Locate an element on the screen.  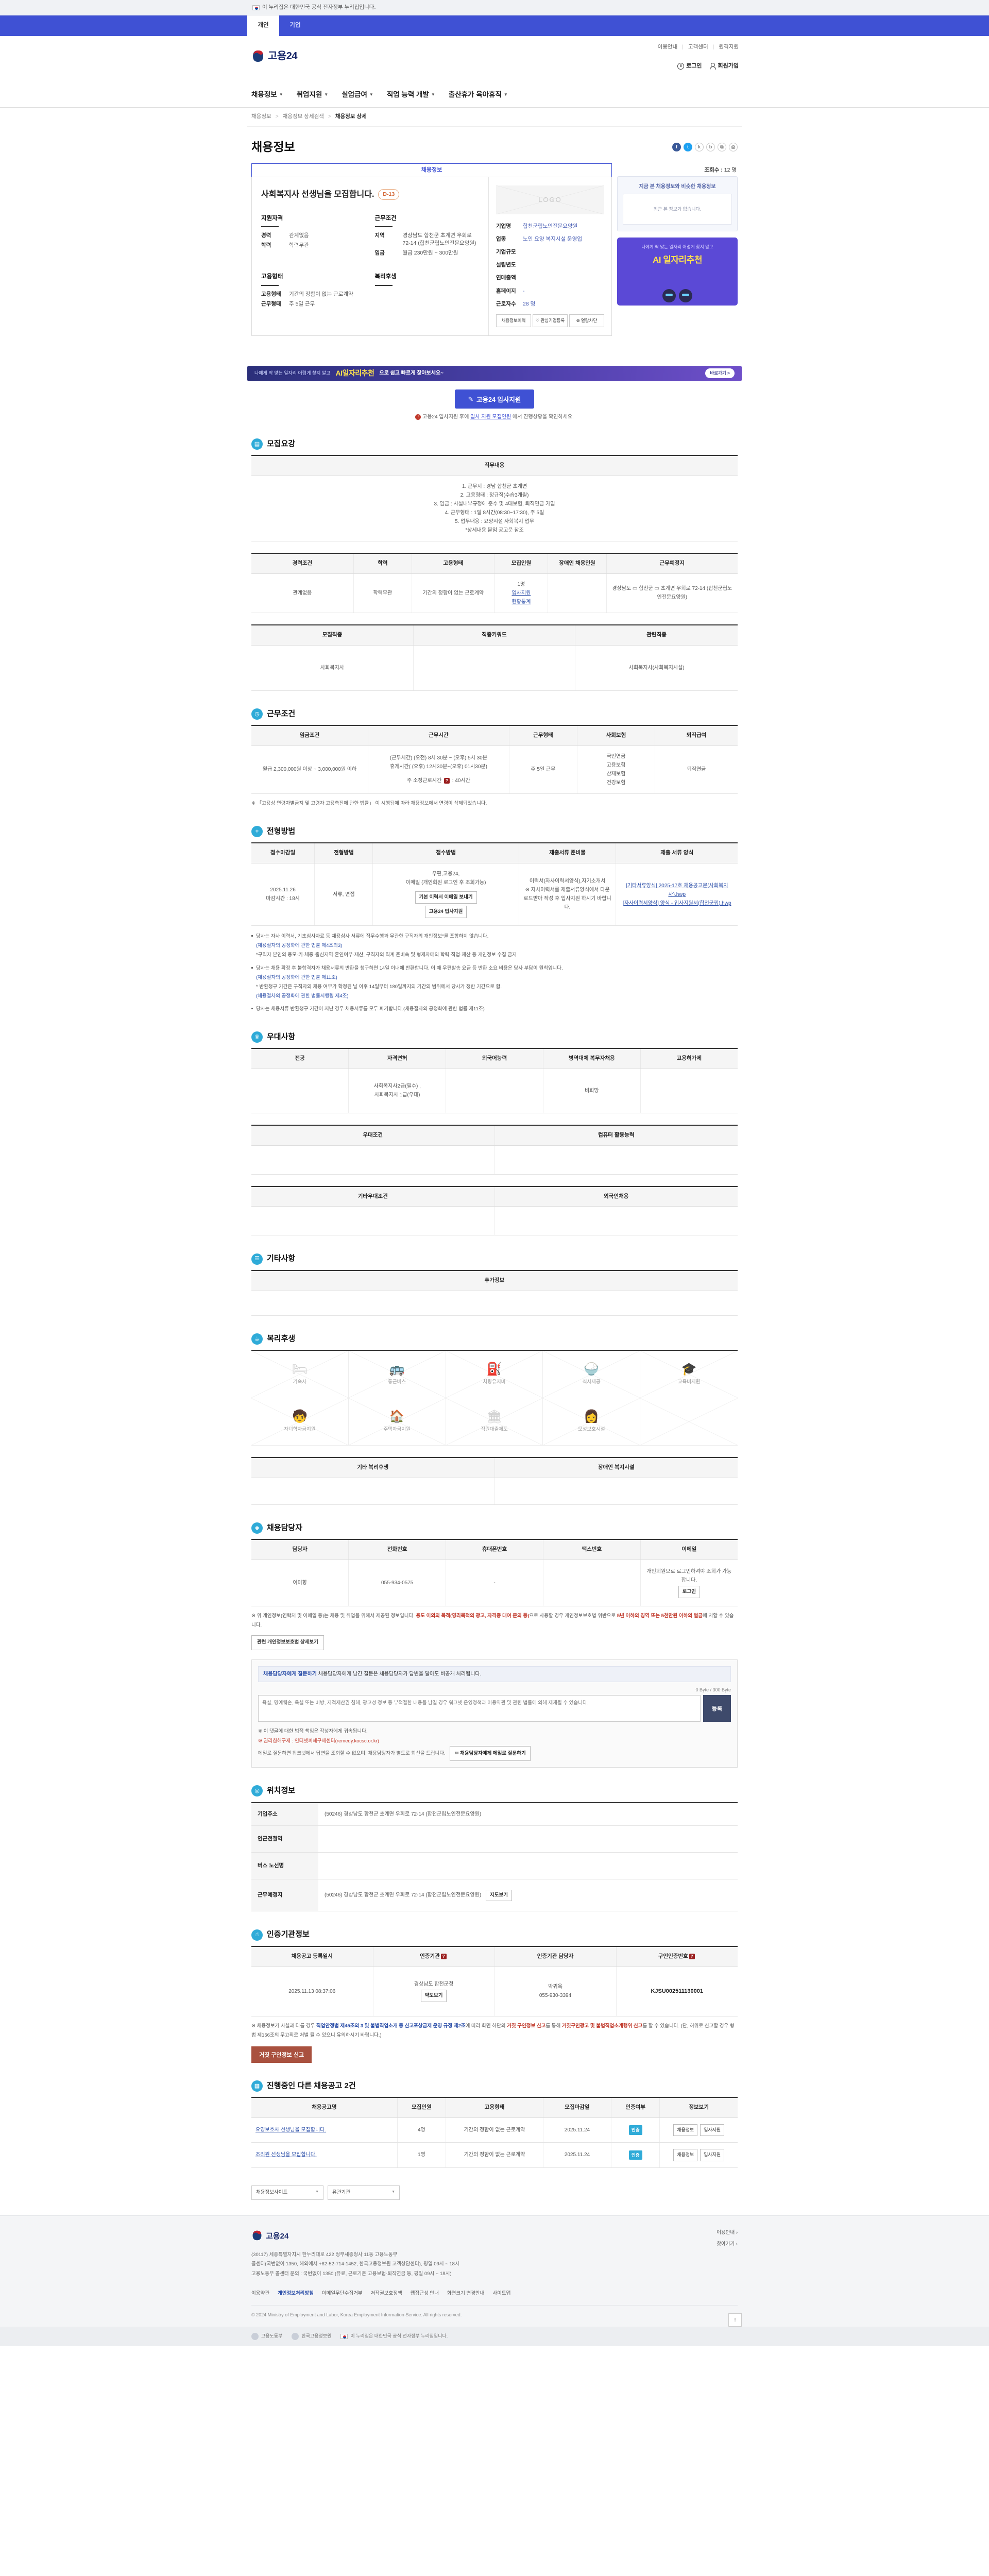
facebook-icon: f is located at coordinates (676, 146).